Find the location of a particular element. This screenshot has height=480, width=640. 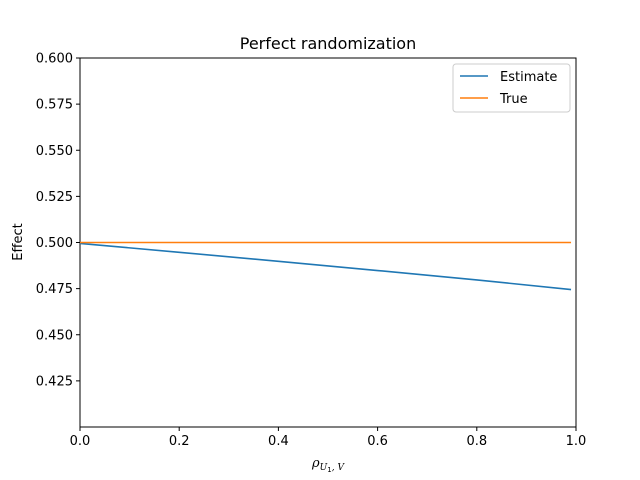

series-line-estimate is located at coordinates (325, 266).